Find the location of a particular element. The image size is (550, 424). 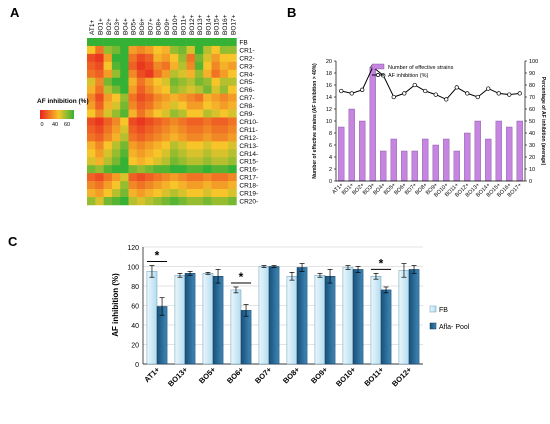

legend-fb-label: FB is located at coordinates (443, 310).